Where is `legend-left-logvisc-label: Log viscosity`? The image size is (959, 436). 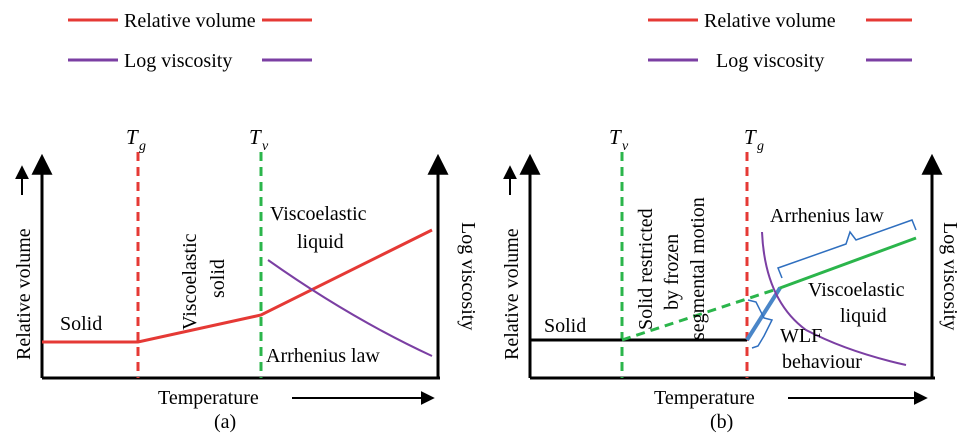
legend-left-logvisc-label: Log viscosity is located at coordinates (178, 61).